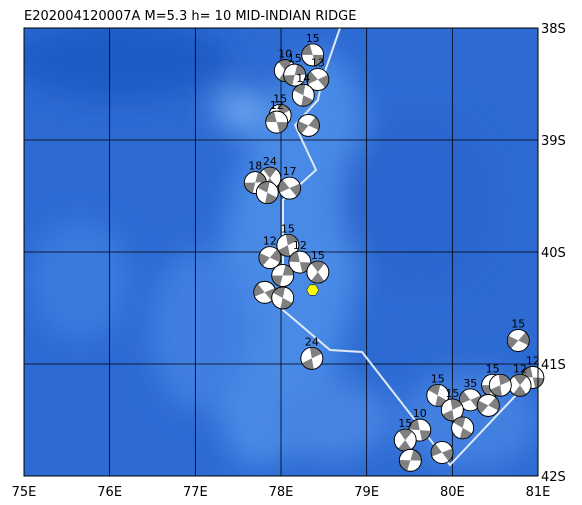 This screenshot has height=505, width=582. What do you see at coordinates (553, 29) in the screenshot?
I see `y-tick-label: 38S` at bounding box center [553, 29].